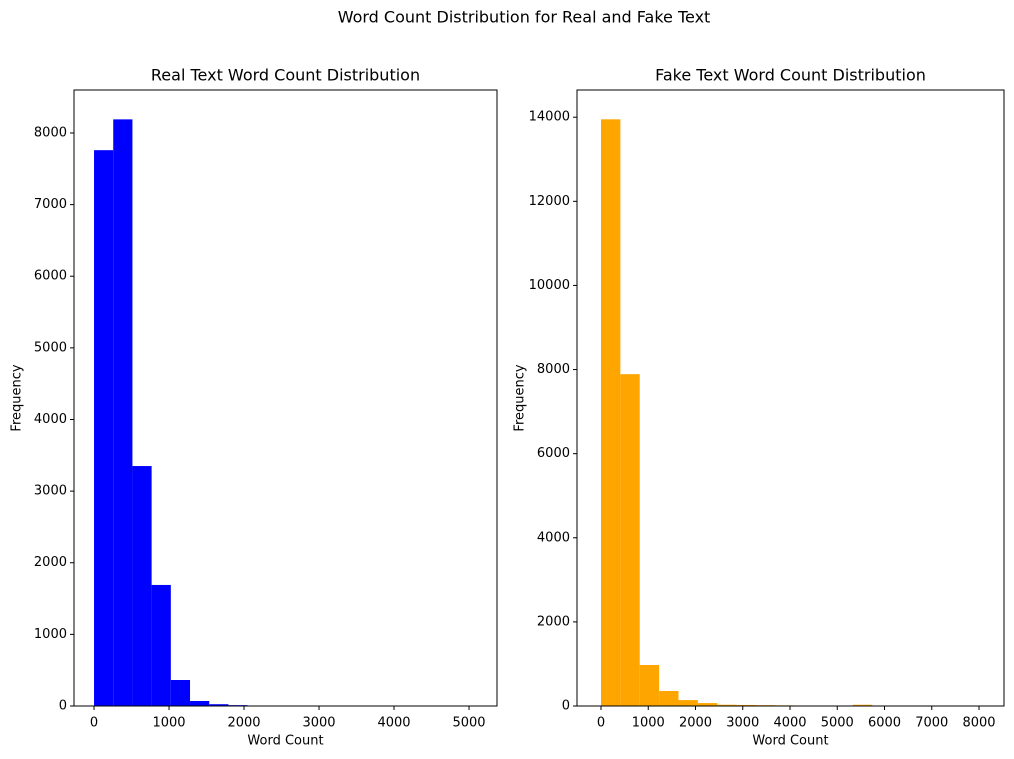 This screenshot has width=1014, height=759. I want to click on y-tick-label: 5000, so click(50, 347).